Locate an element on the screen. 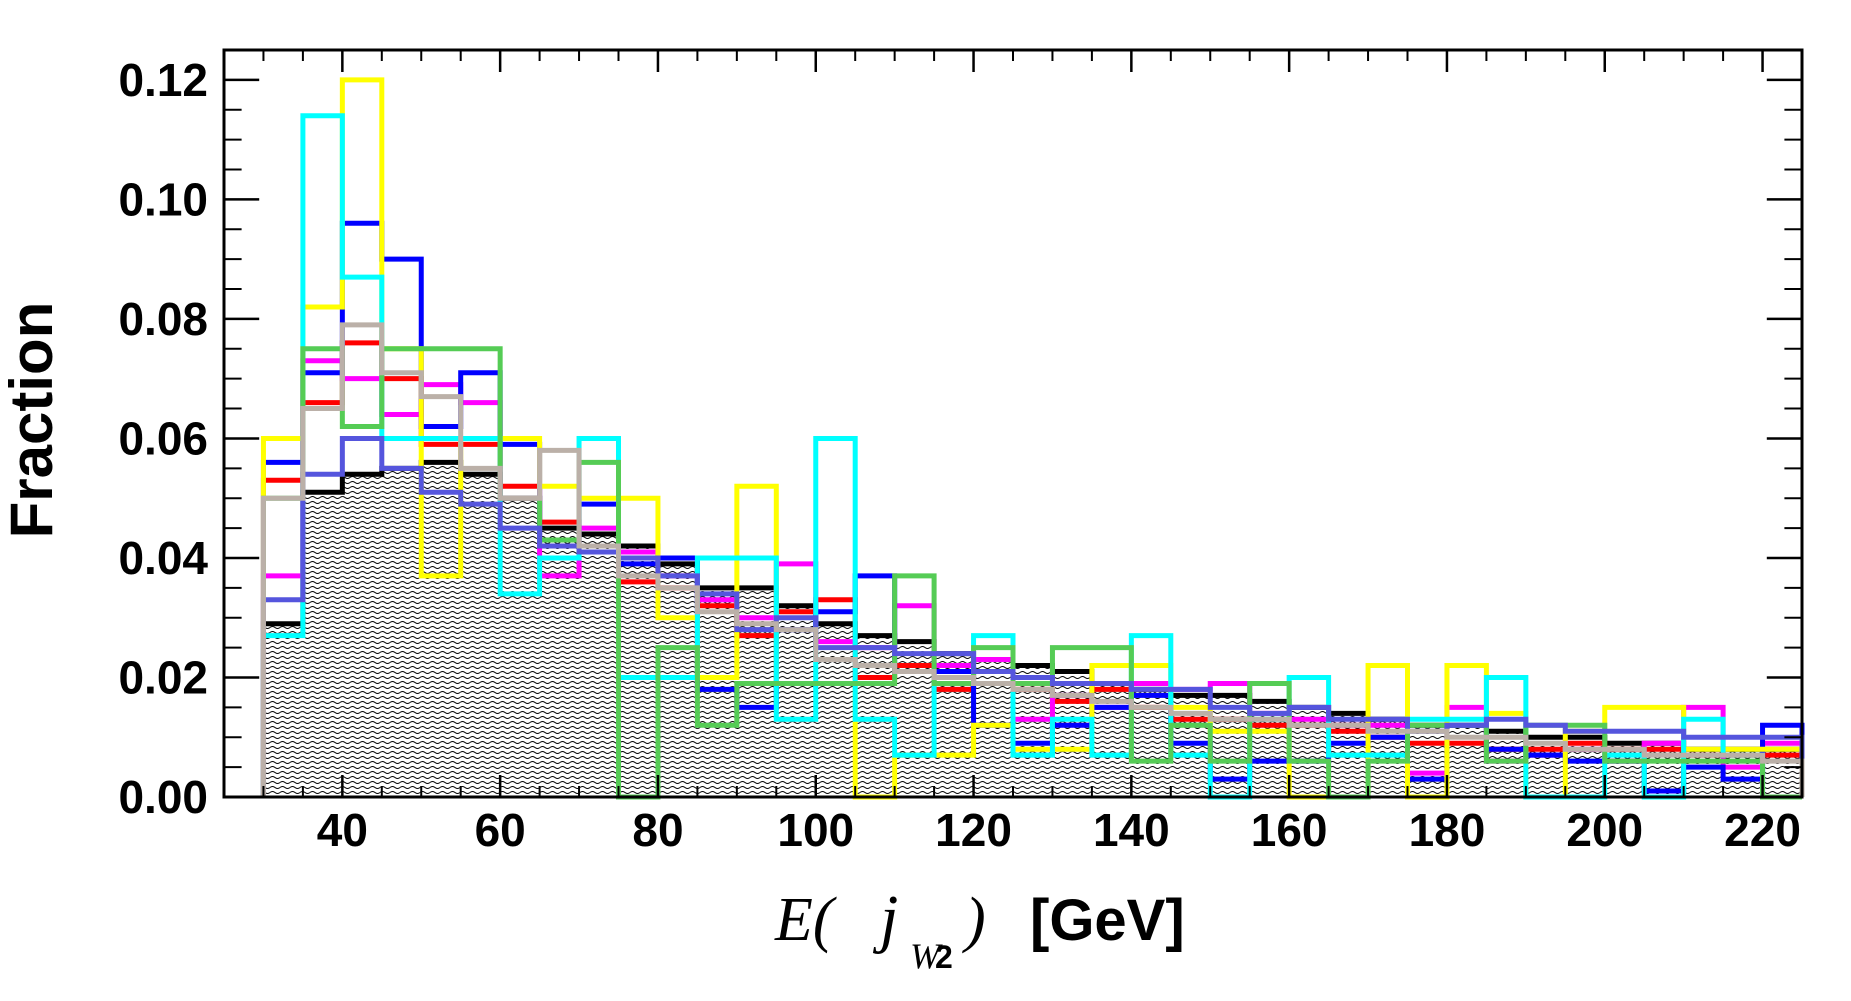 The width and height of the screenshot is (1851, 1001). x-tick-label: 40 is located at coordinates (342, 830).